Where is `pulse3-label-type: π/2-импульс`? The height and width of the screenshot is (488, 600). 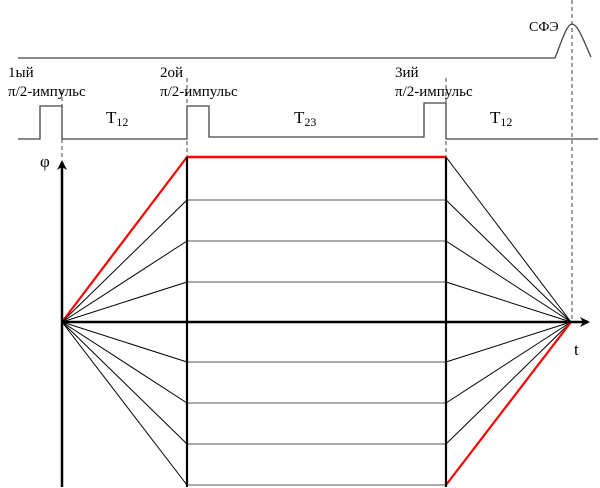 pulse3-label-type: π/2-импульс is located at coordinates (434, 92).